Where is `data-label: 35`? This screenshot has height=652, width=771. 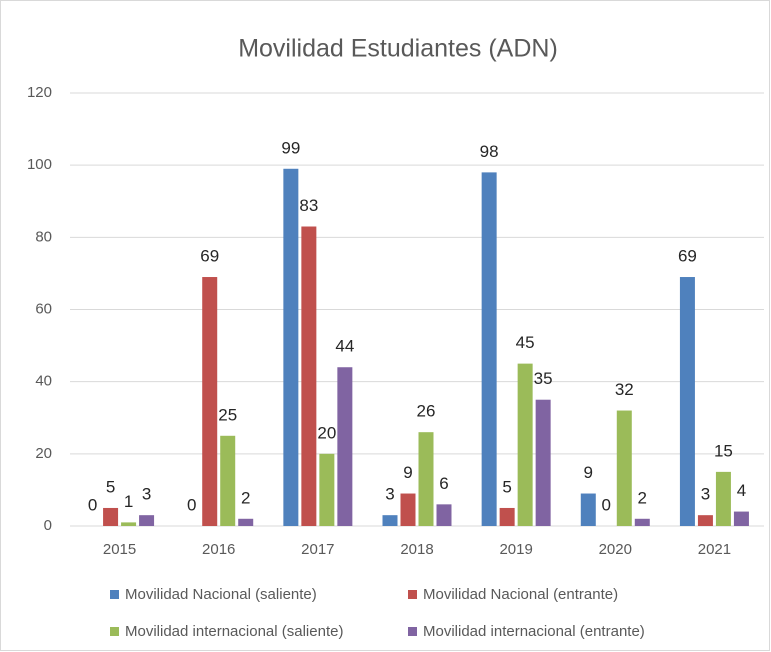
data-label: 35 is located at coordinates (543, 378).